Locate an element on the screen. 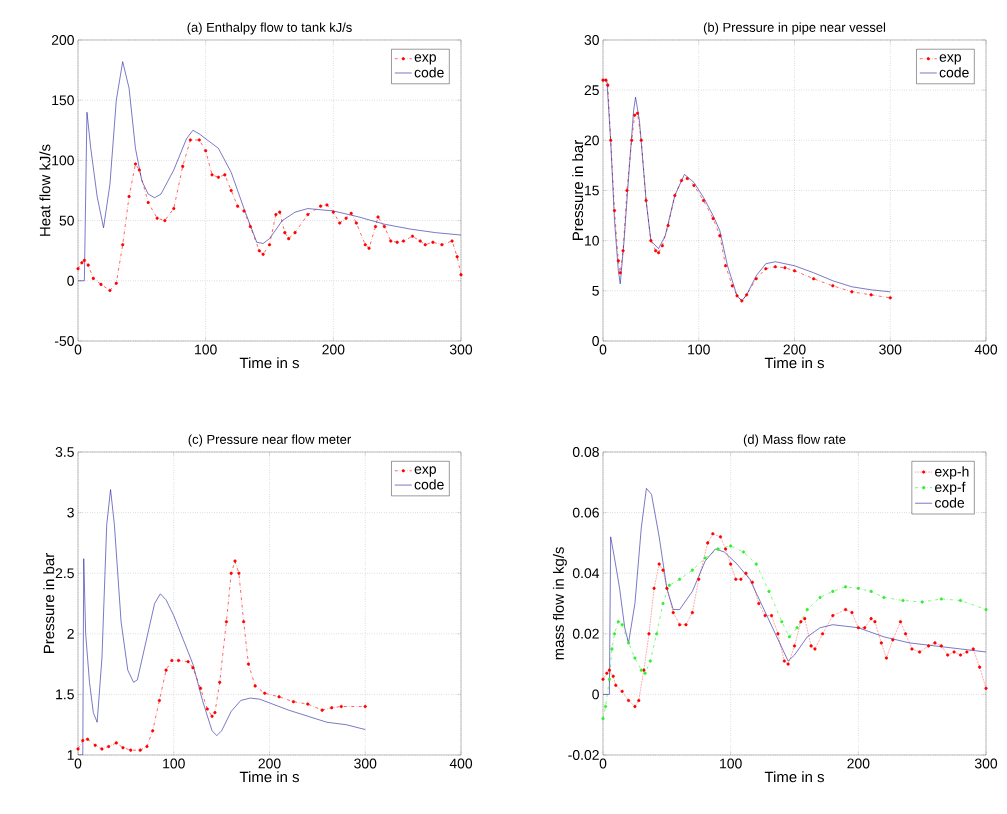 This screenshot has height=814, width=1007. y-axis-title: mass flow in kg/s is located at coordinates (559, 603).